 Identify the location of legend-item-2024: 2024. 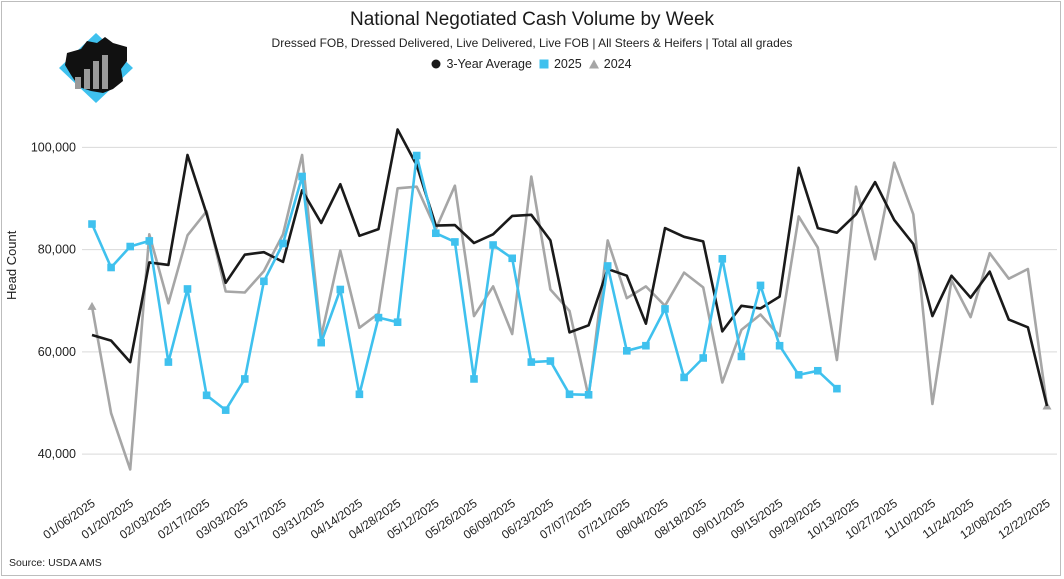
(610, 64).